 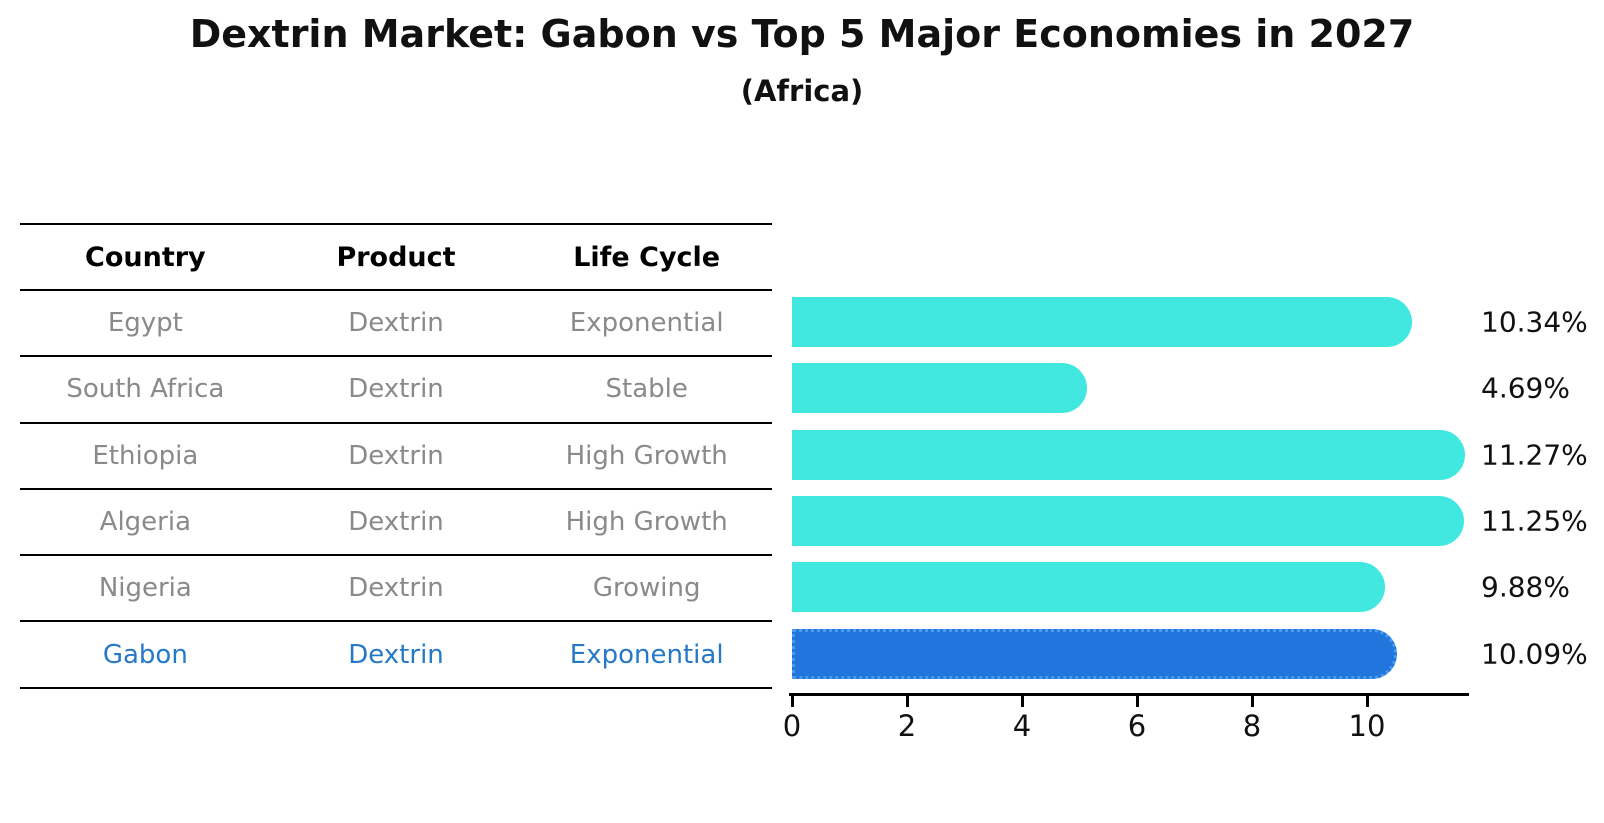 I want to click on cell-country: Algeria, so click(x=145, y=522).